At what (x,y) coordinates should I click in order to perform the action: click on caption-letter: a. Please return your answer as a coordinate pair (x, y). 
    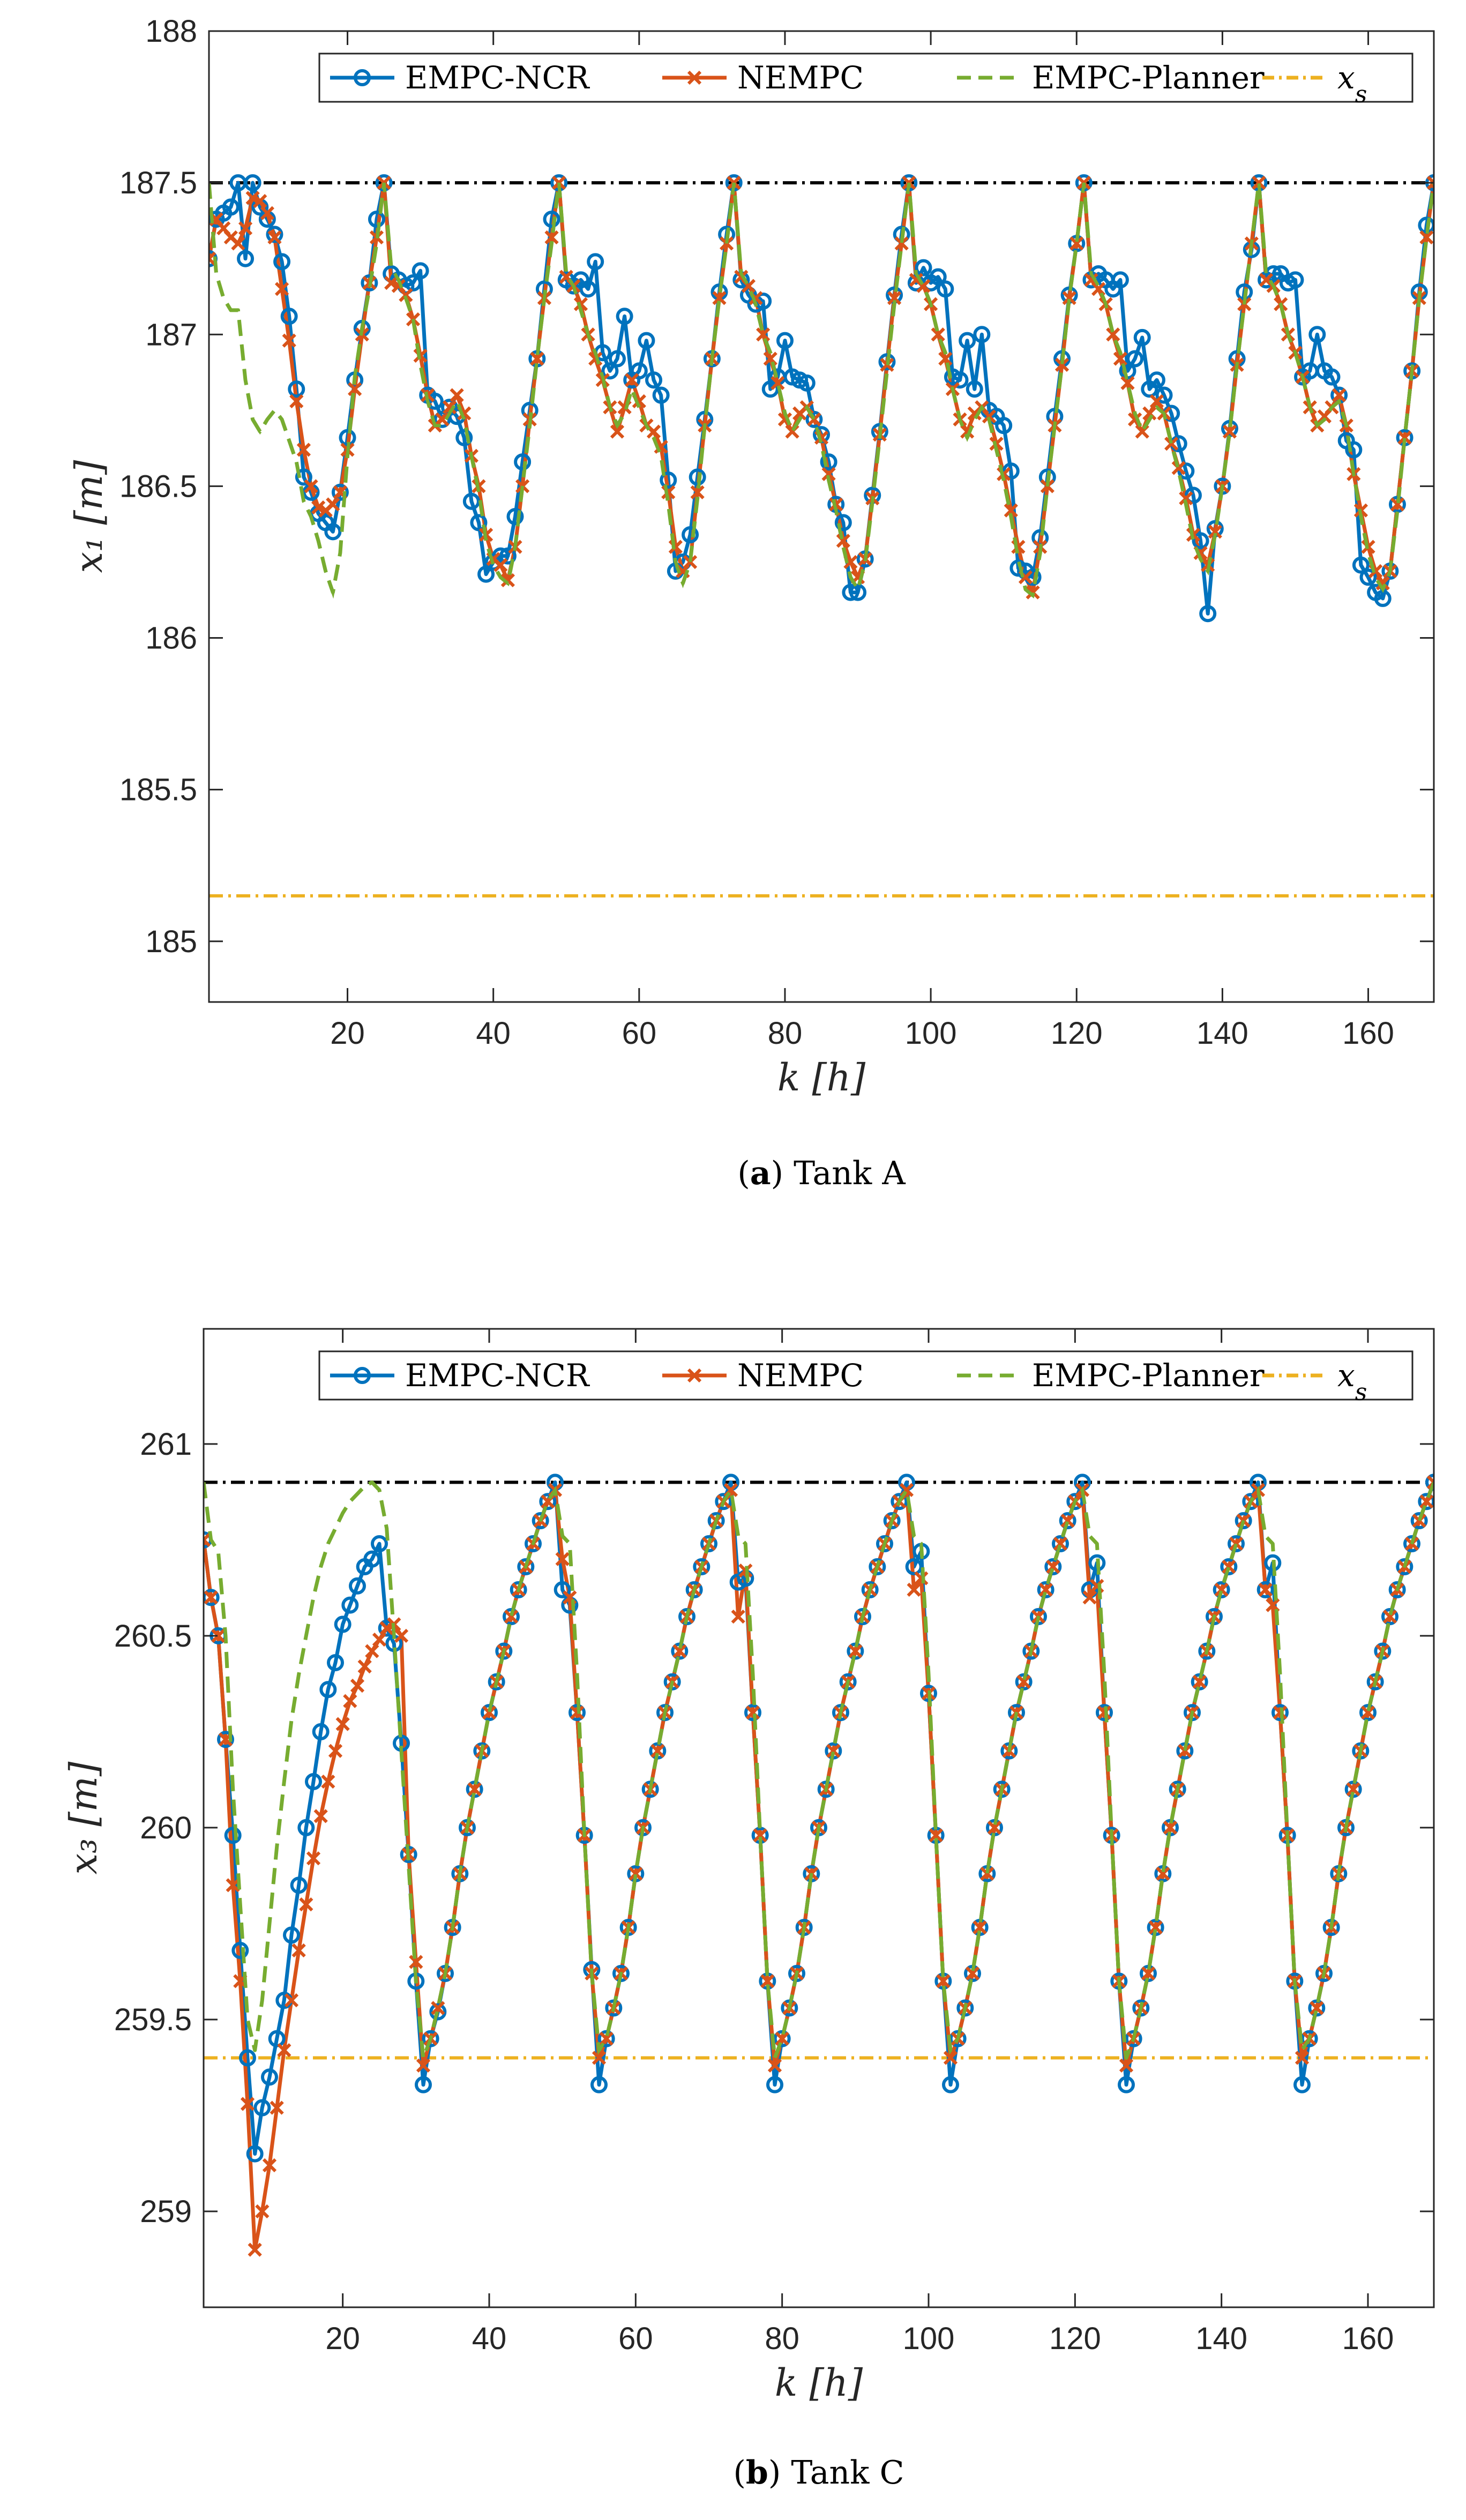
    Looking at the image, I should click on (760, 1173).